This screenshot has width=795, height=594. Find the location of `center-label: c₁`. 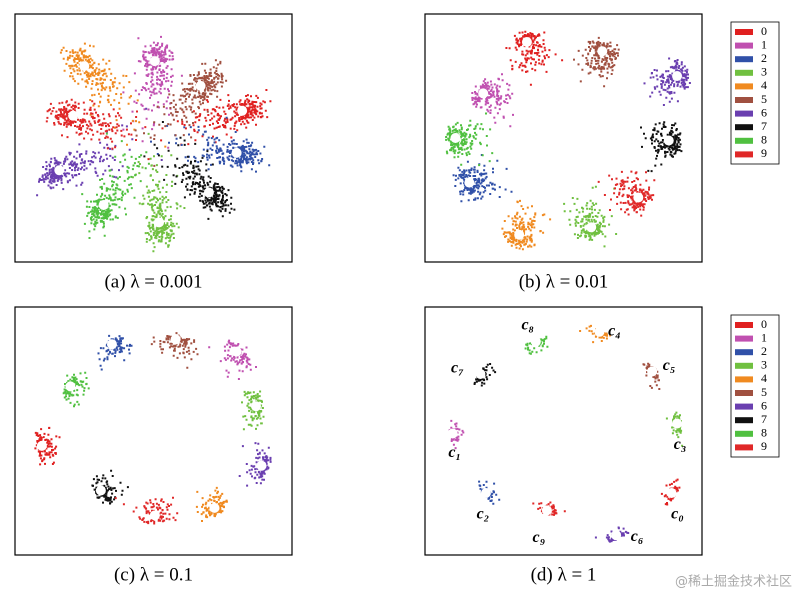

center-label: c₁ is located at coordinates (454, 452).